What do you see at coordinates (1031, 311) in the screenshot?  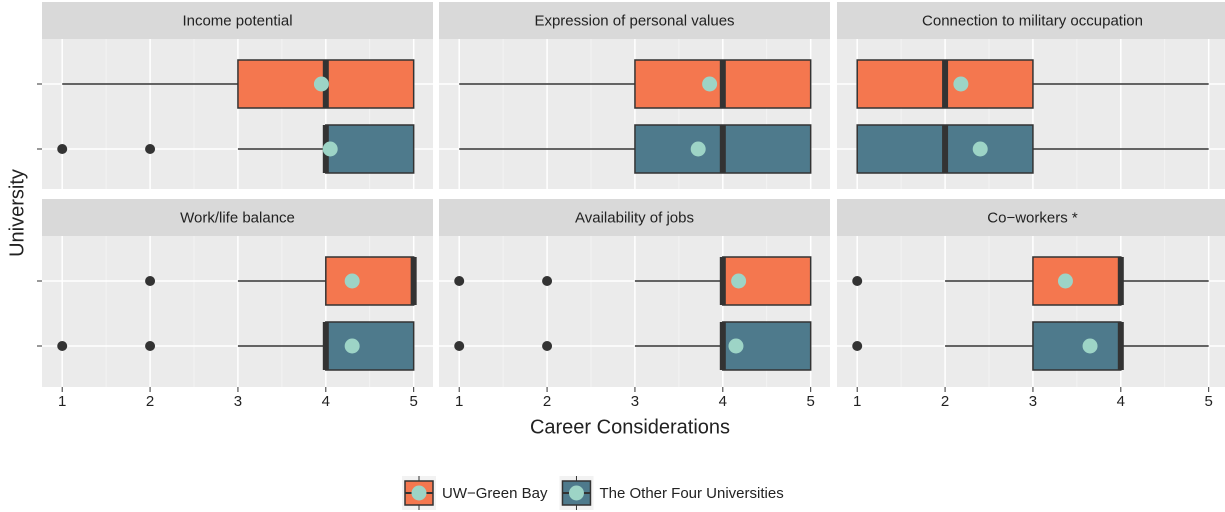 I see `panel` at bounding box center [1031, 311].